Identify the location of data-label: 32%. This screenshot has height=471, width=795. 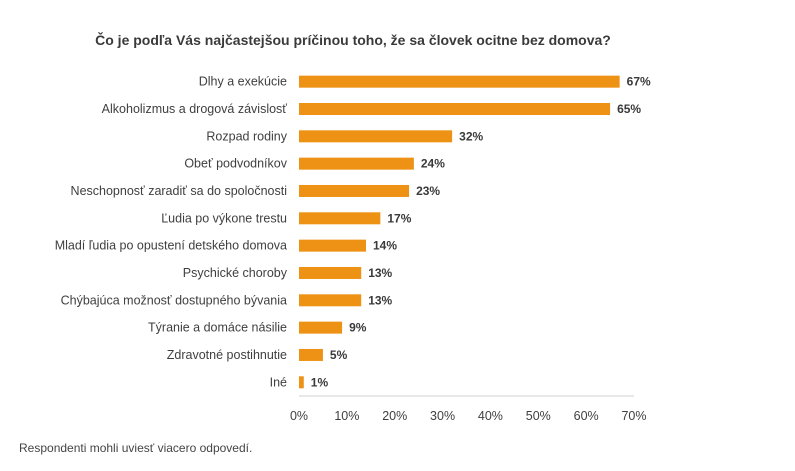
(471, 136).